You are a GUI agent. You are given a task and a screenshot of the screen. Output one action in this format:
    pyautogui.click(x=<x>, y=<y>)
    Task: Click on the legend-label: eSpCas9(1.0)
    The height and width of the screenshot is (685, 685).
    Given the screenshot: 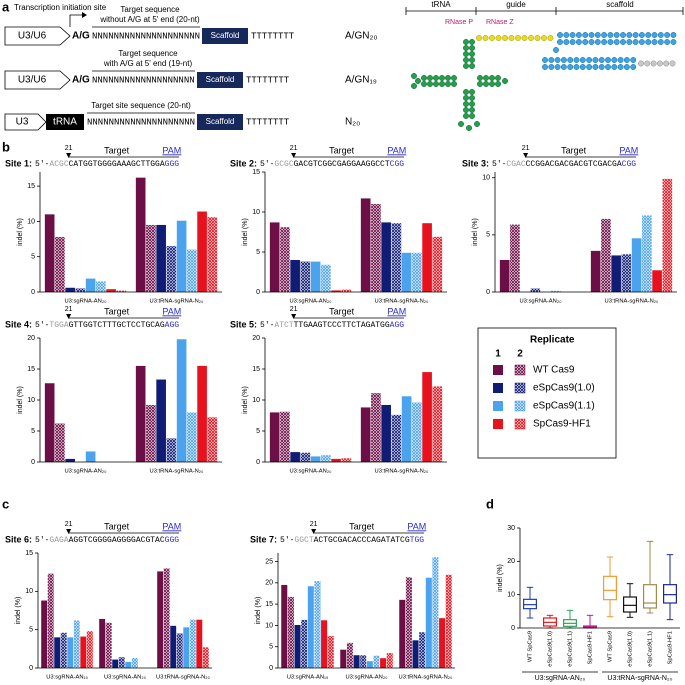 What is the action you would take?
    pyautogui.click(x=564, y=388)
    